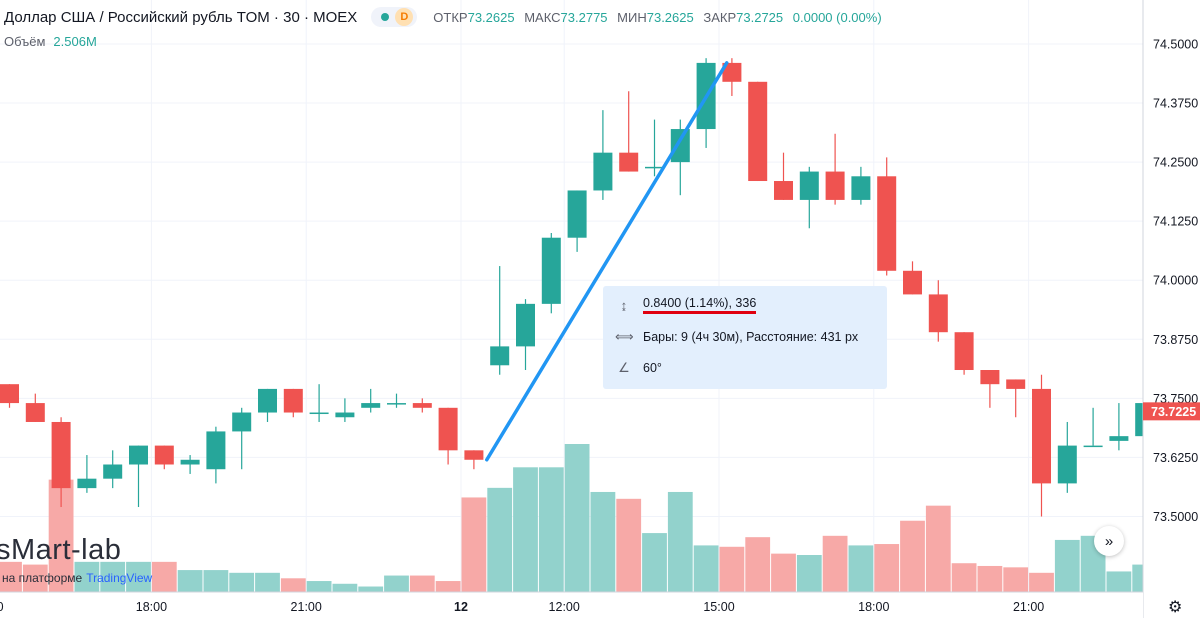 This screenshot has width=1200, height=618. I want to click on ohlc-change-value: 0.0000 (0.00%), so click(837, 17).